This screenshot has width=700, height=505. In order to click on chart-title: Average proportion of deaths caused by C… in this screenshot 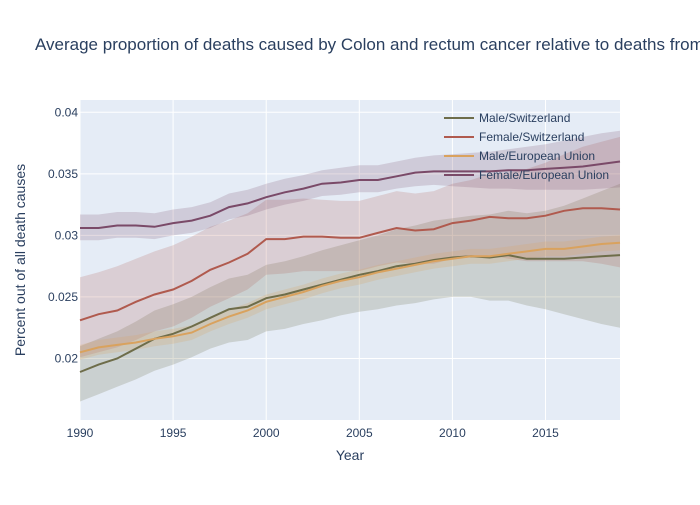, I will do `click(367, 44)`.